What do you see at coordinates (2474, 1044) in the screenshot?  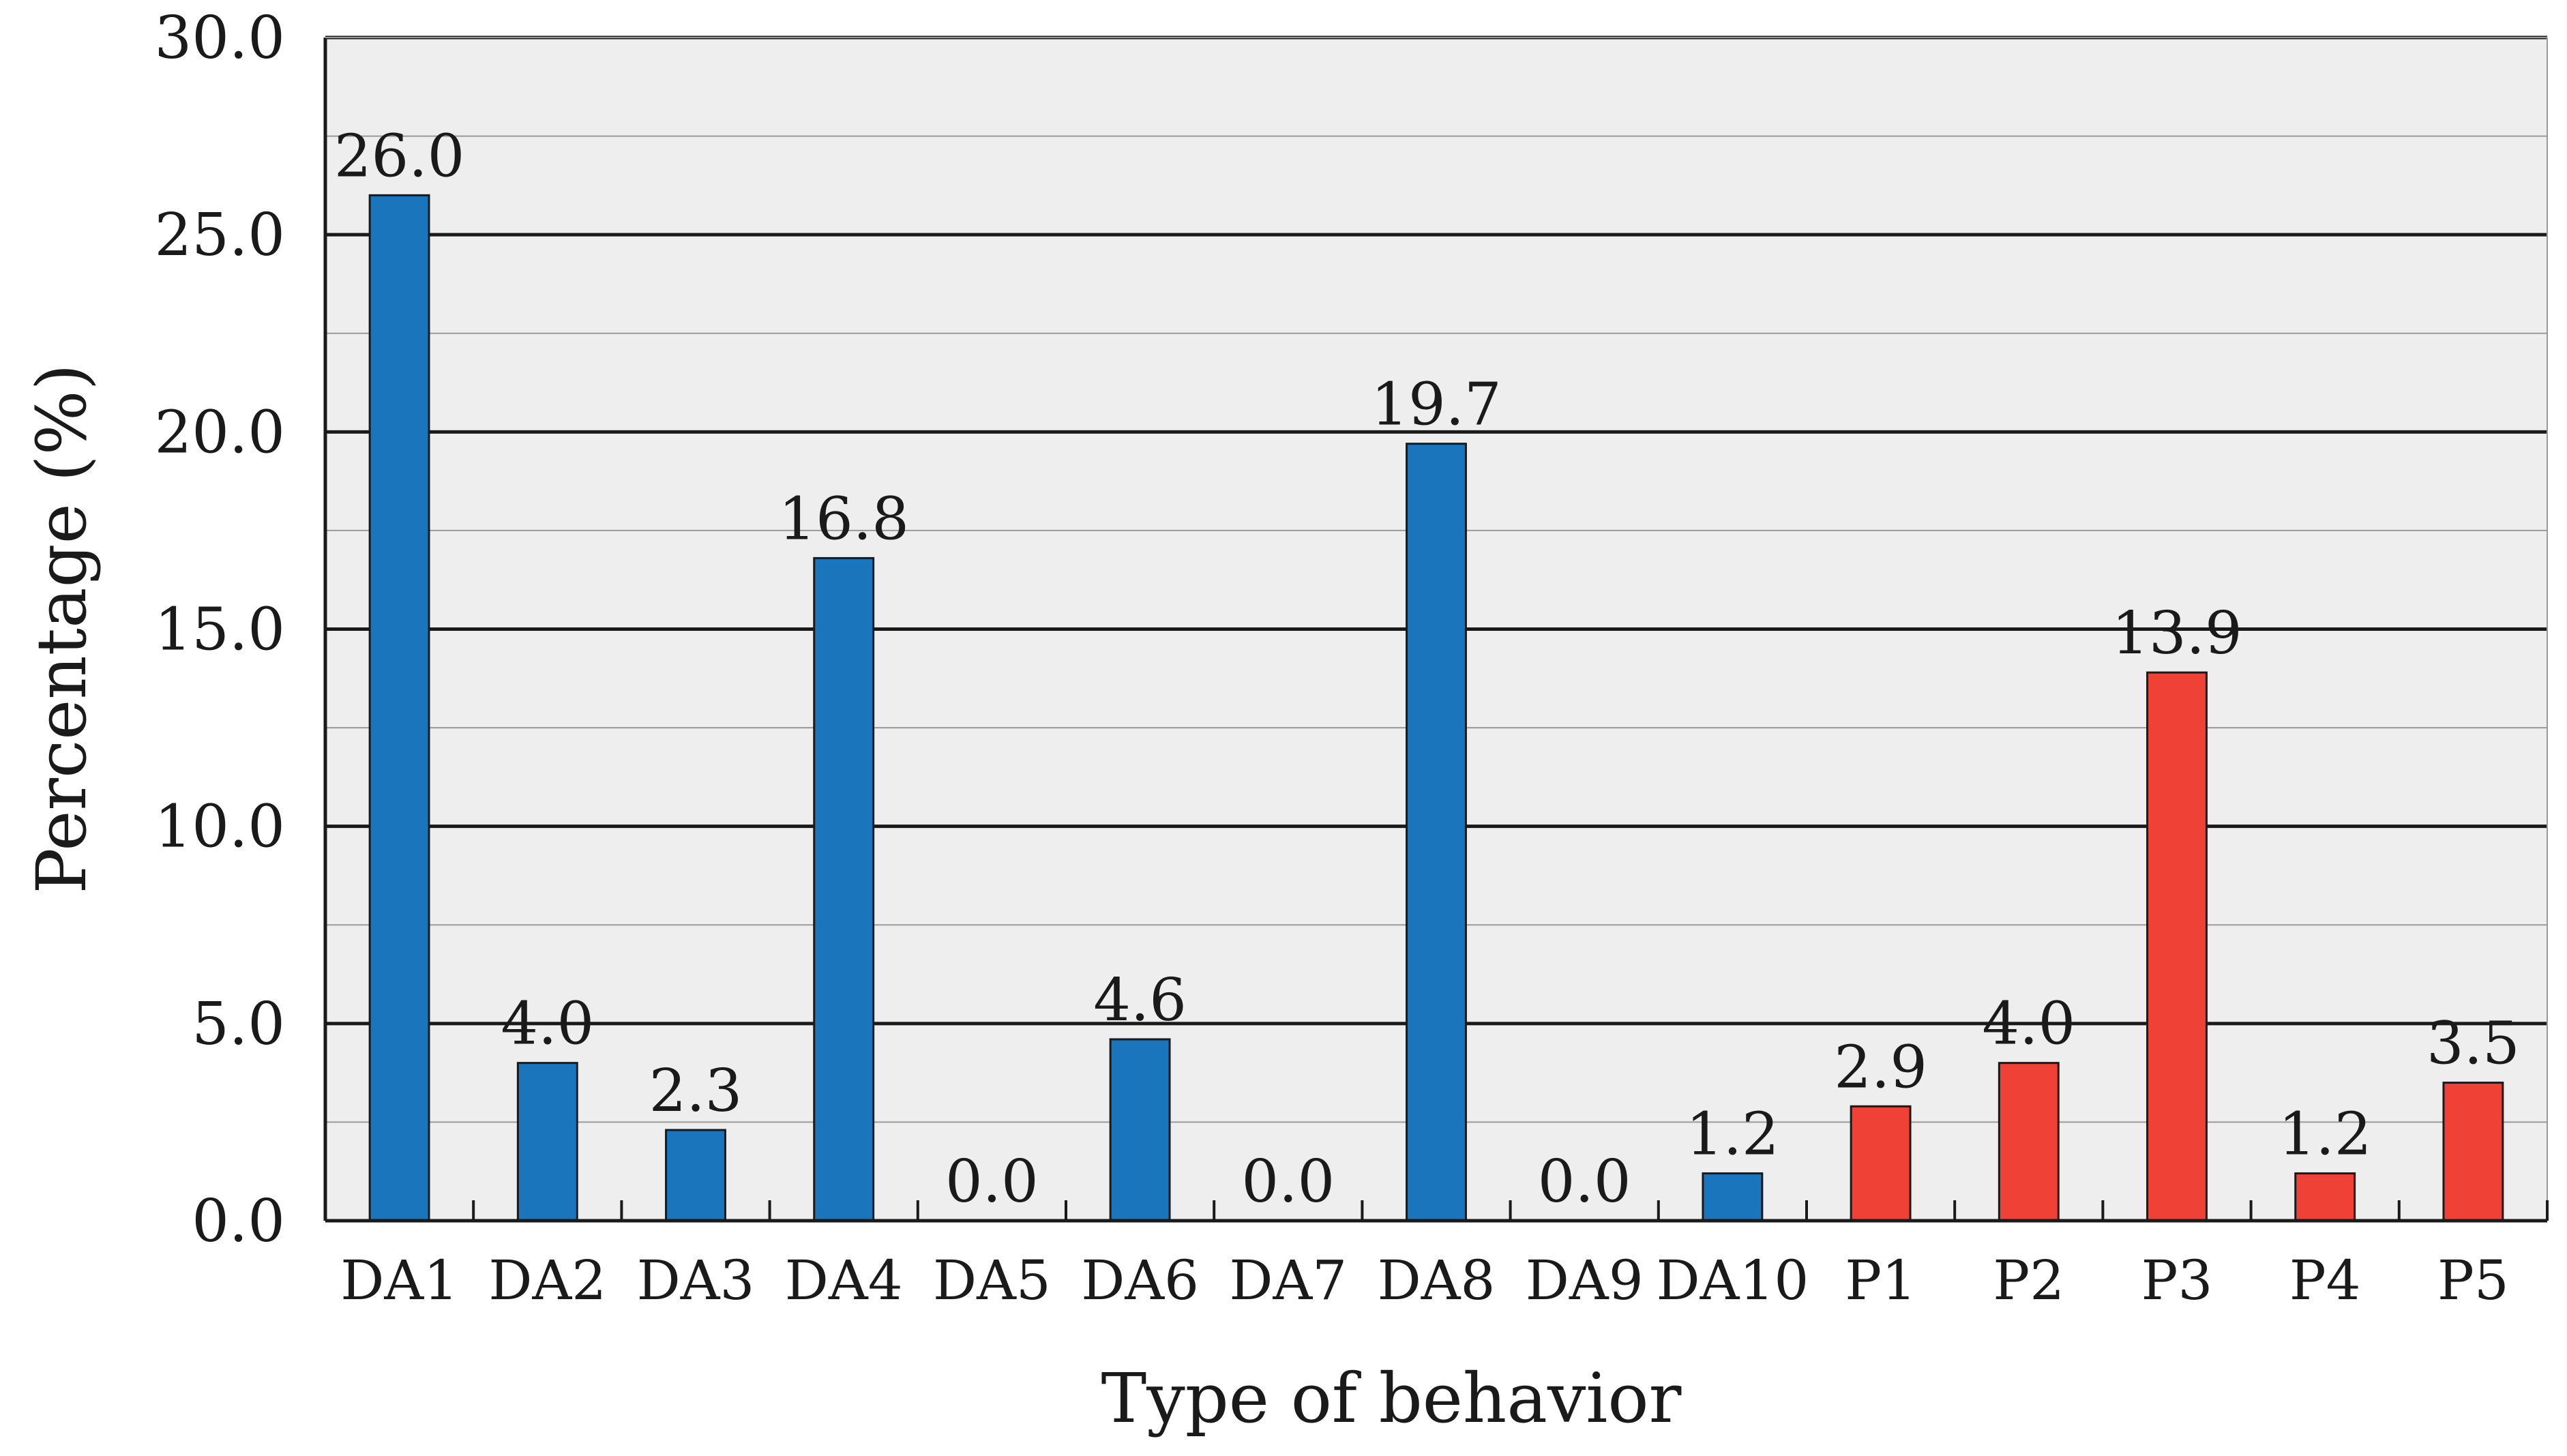 I see `bar-value-label: 3.5` at bounding box center [2474, 1044].